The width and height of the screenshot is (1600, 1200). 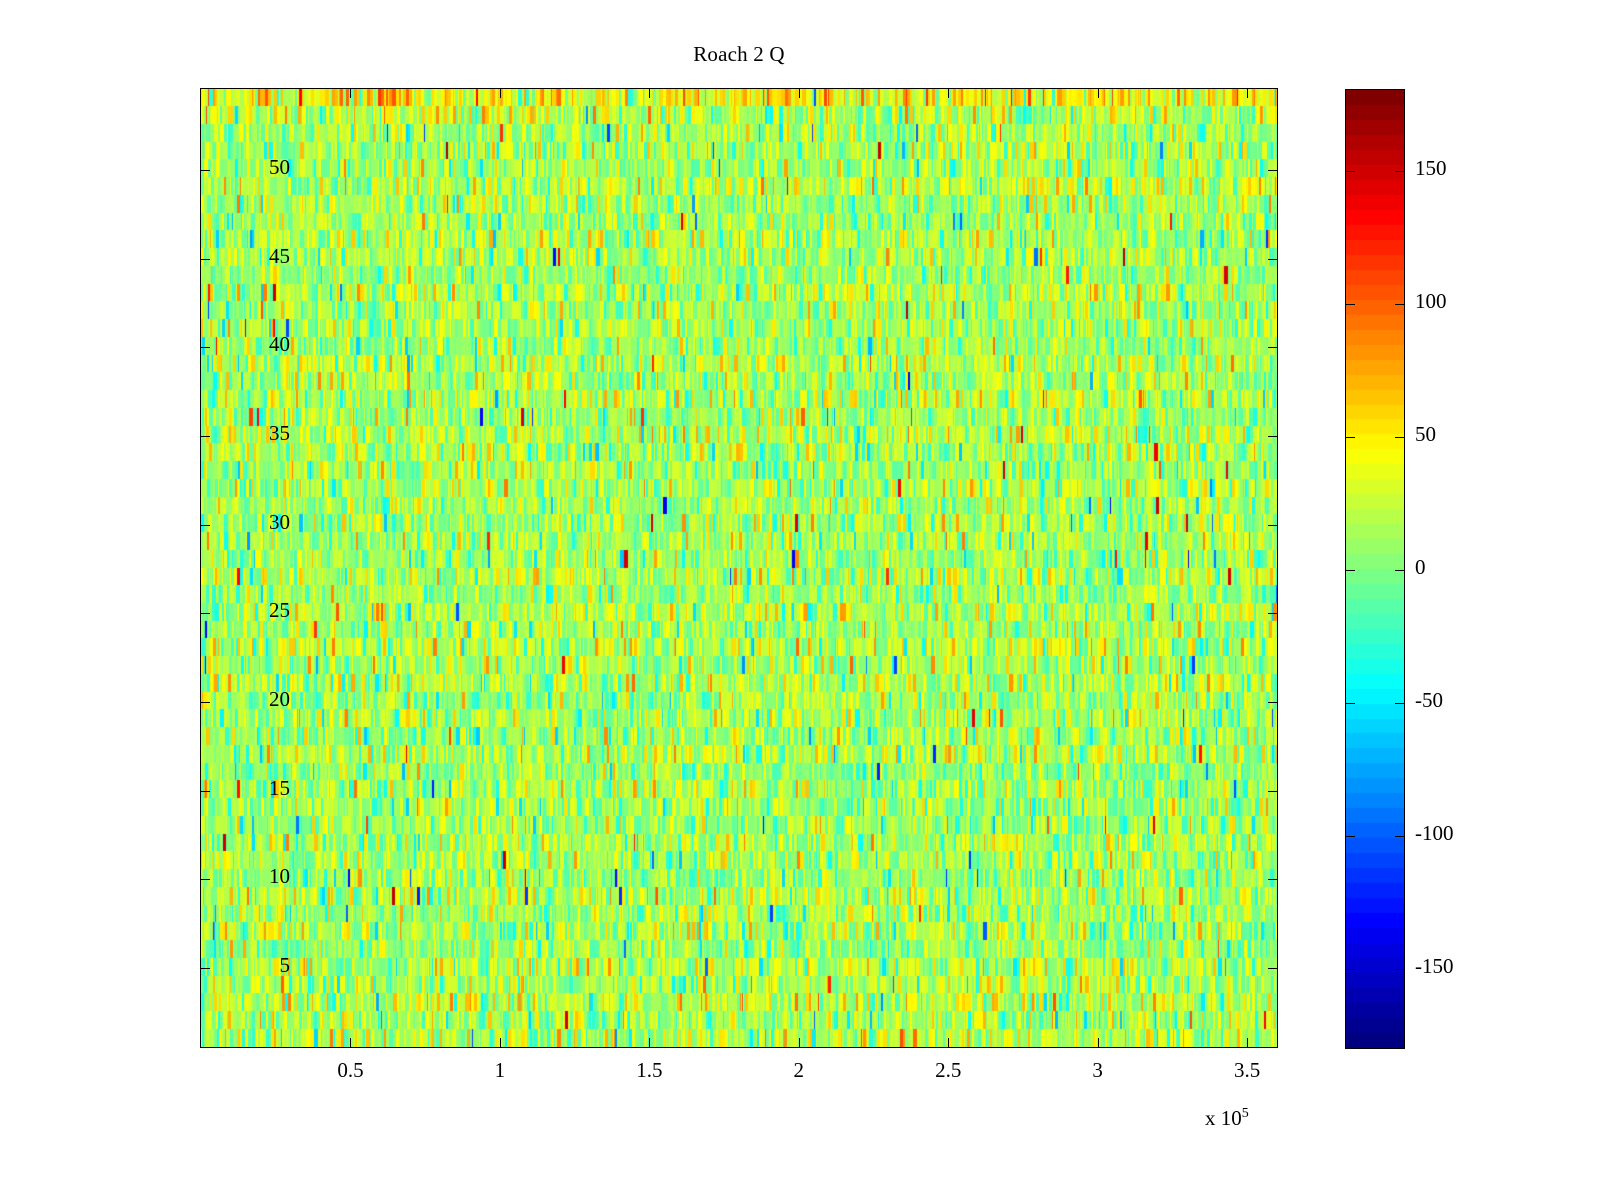 What do you see at coordinates (279, 432) in the screenshot?
I see `y-tick-label: 35` at bounding box center [279, 432].